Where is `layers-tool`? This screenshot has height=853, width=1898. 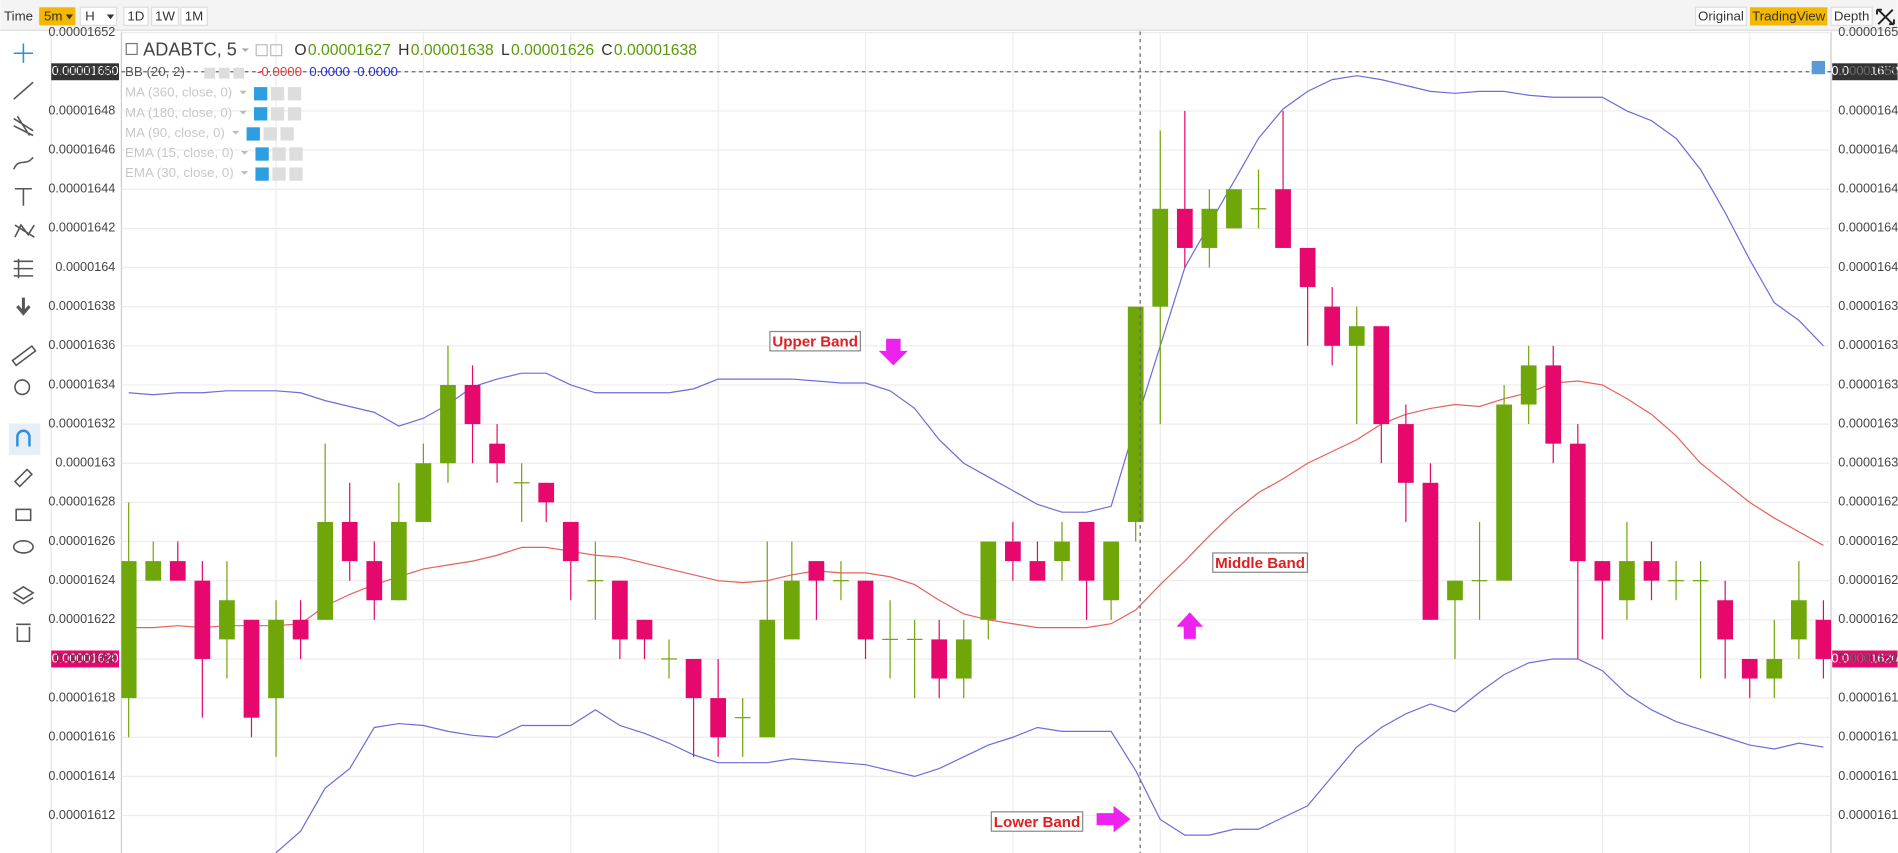 layers-tool is located at coordinates (23, 595).